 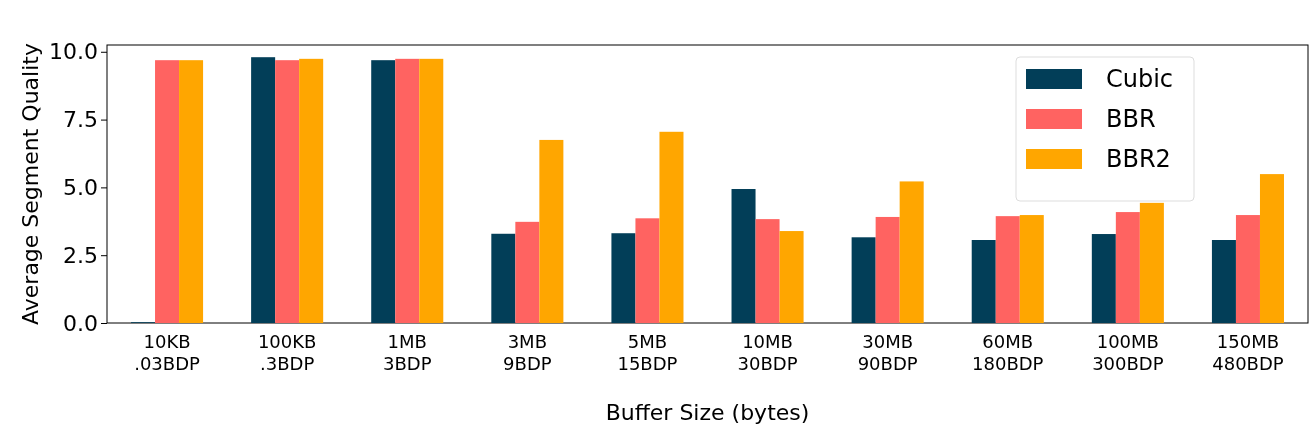 What do you see at coordinates (1128, 352) in the screenshot?
I see `x-tick-label: 100MB 300BDP` at bounding box center [1128, 352].